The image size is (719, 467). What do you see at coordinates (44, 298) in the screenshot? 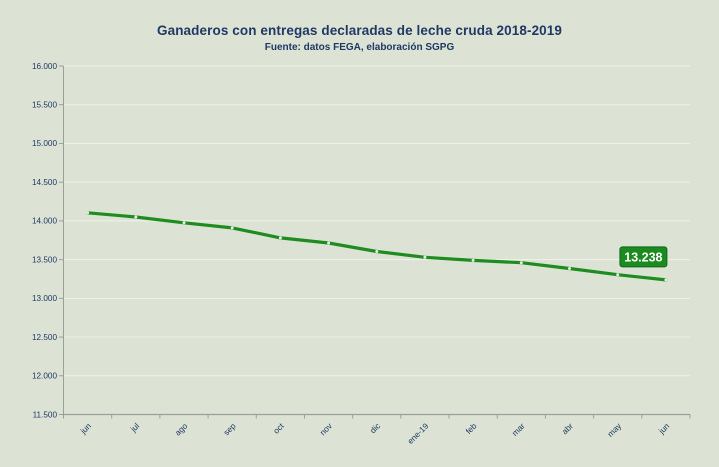
I see `y-axis-label: 13.000` at bounding box center [44, 298].